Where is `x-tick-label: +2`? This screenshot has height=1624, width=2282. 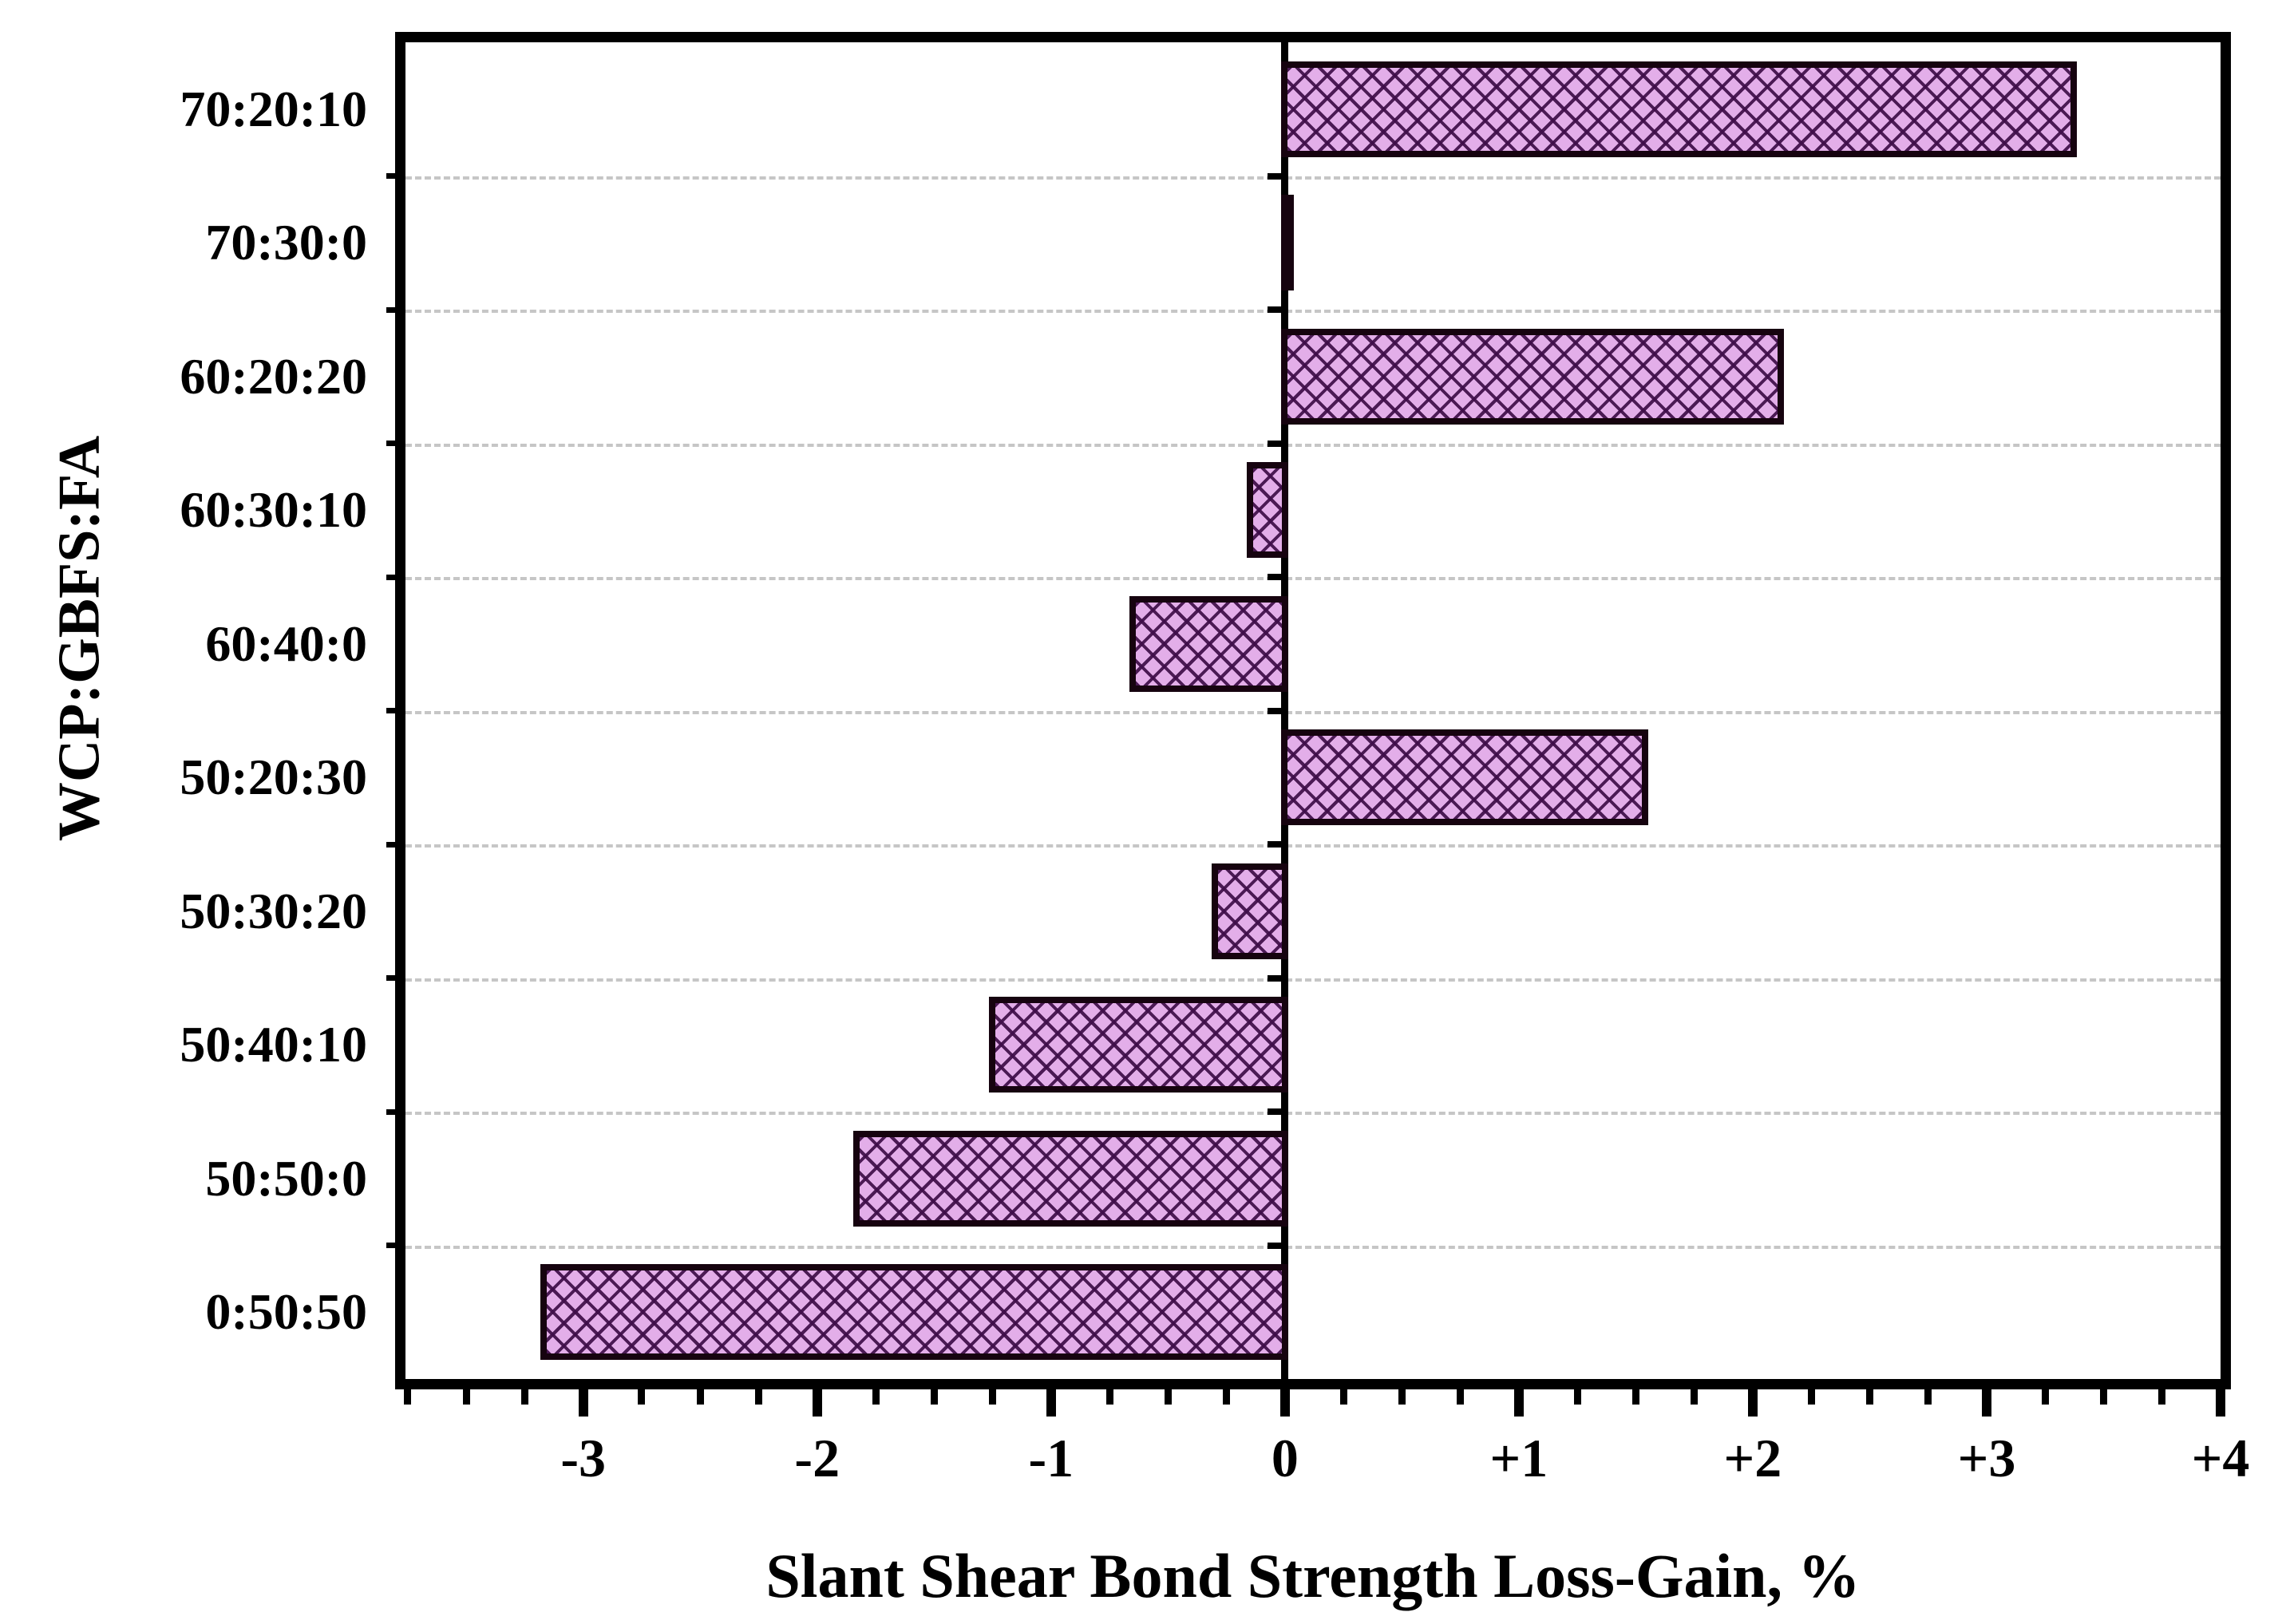 x-tick-label: +2 is located at coordinates (1753, 1458).